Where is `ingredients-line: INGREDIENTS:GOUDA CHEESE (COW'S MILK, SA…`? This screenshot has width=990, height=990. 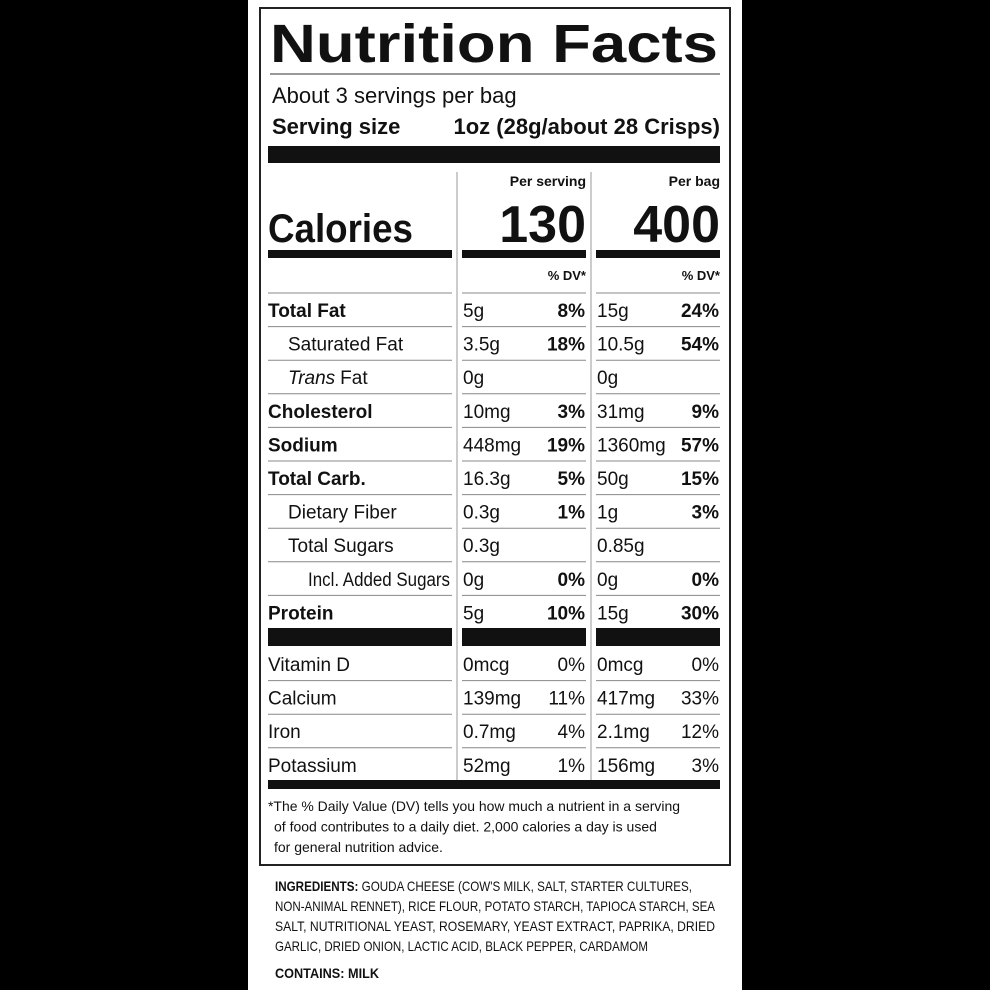
ingredients-line: INGREDIENTS:GOUDA CHEESE (COW'S MILK, SA… is located at coordinates (483, 886).